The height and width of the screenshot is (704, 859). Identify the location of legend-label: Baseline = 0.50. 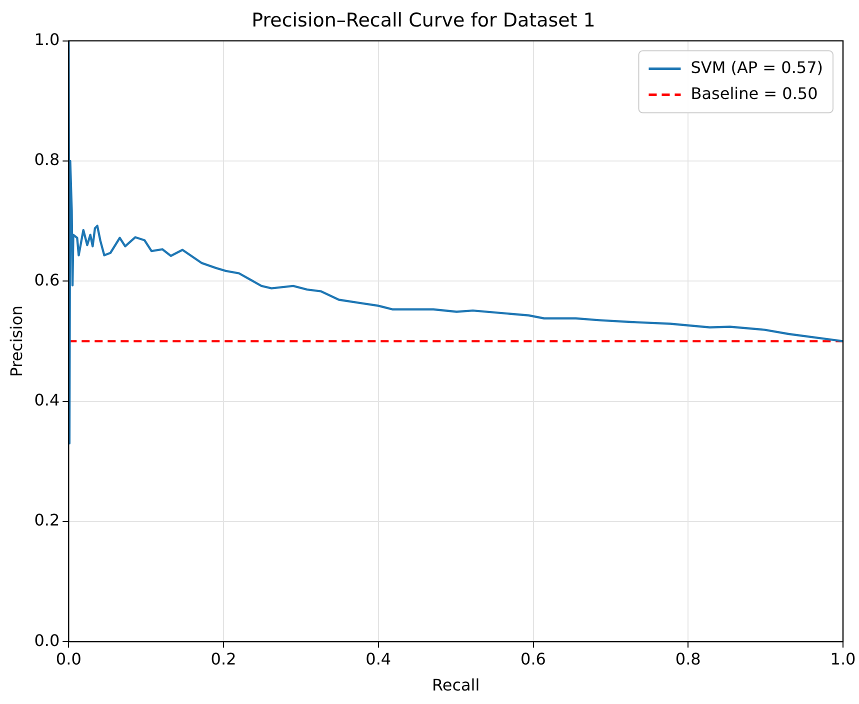
(754, 93).